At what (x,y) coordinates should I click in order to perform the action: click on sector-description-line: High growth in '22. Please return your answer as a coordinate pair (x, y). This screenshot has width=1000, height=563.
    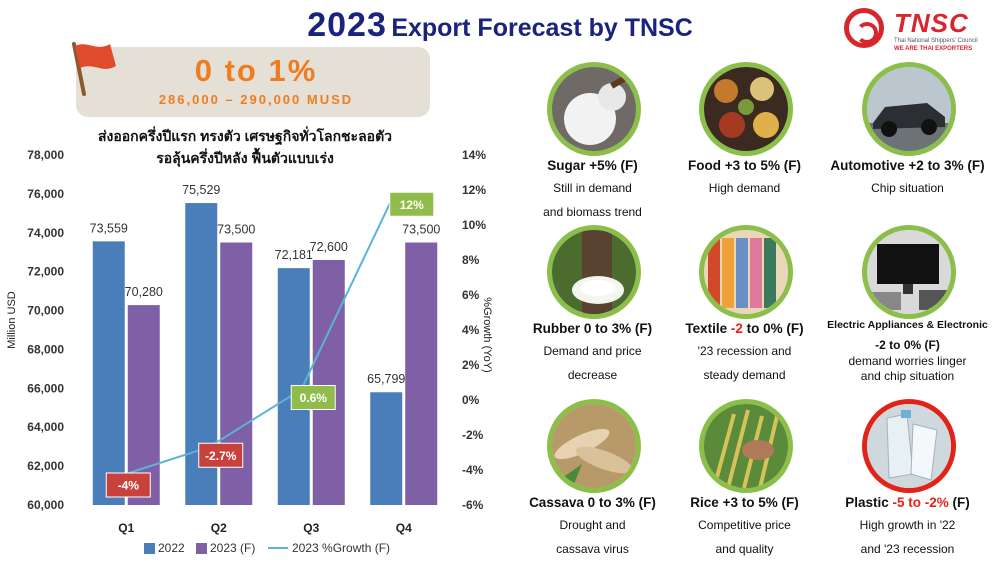
    Looking at the image, I should click on (907, 525).